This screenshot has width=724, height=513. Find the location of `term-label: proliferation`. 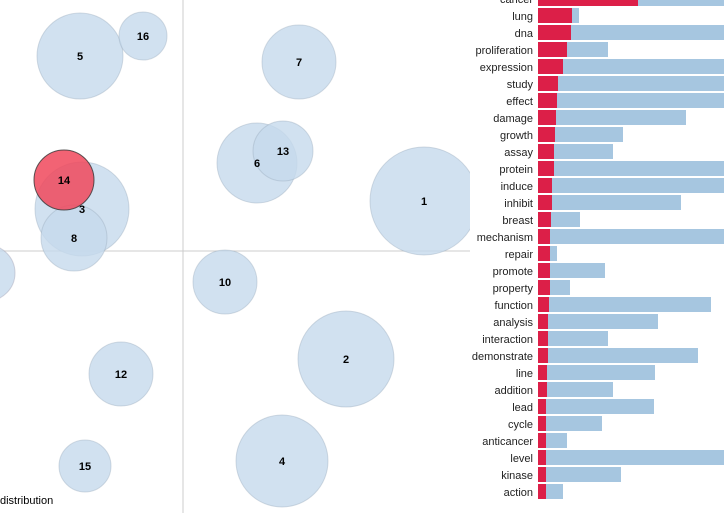

term-label: proliferation is located at coordinates (504, 51).